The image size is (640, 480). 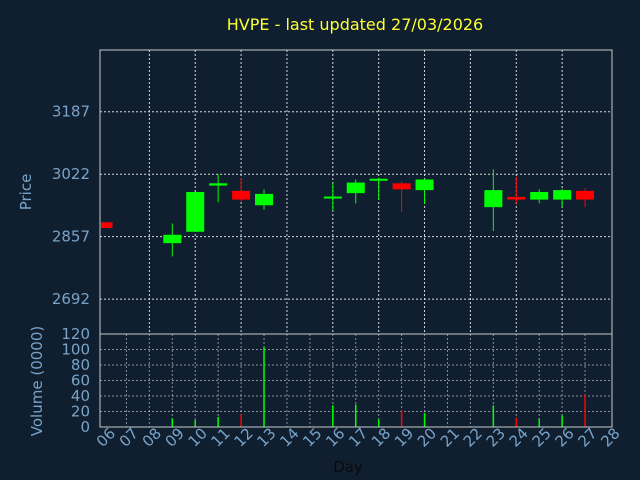 What do you see at coordinates (610, 437) in the screenshot?
I see `day-tick-label: 28` at bounding box center [610, 437].